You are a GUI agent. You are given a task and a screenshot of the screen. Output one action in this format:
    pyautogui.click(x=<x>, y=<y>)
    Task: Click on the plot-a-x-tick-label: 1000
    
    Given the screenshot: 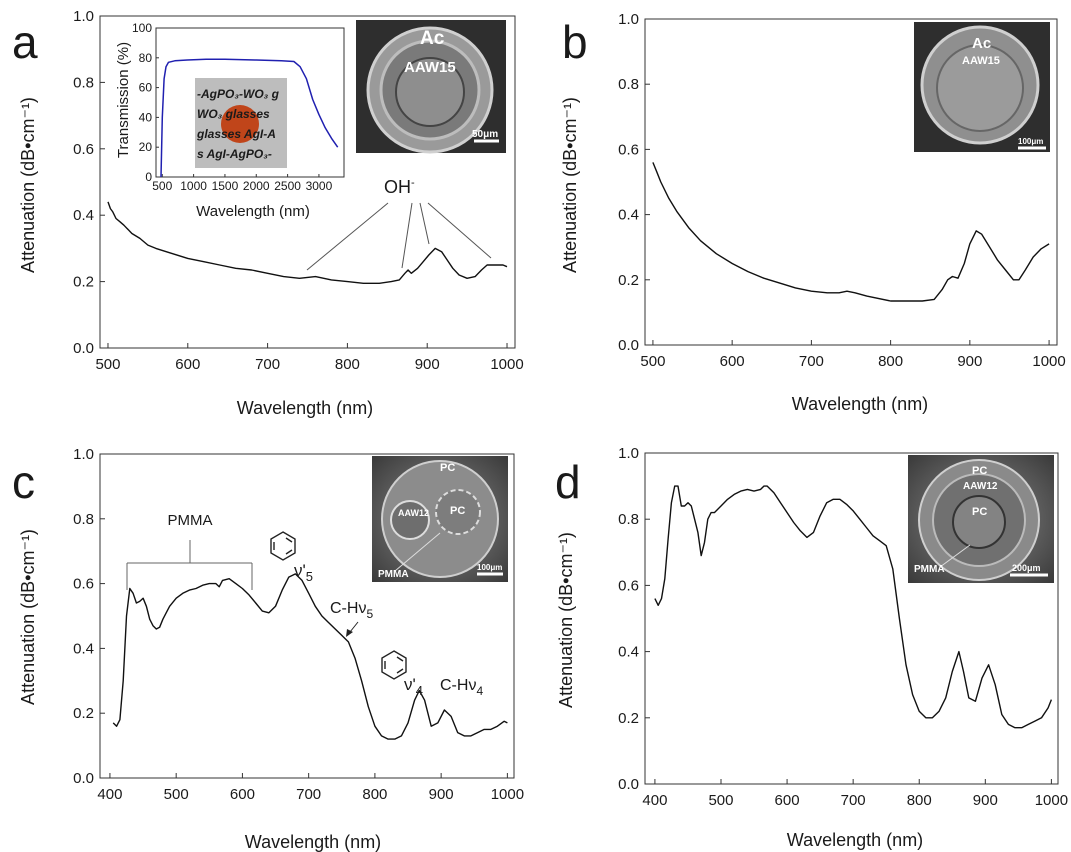 What is the action you would take?
    pyautogui.click(x=506, y=364)
    